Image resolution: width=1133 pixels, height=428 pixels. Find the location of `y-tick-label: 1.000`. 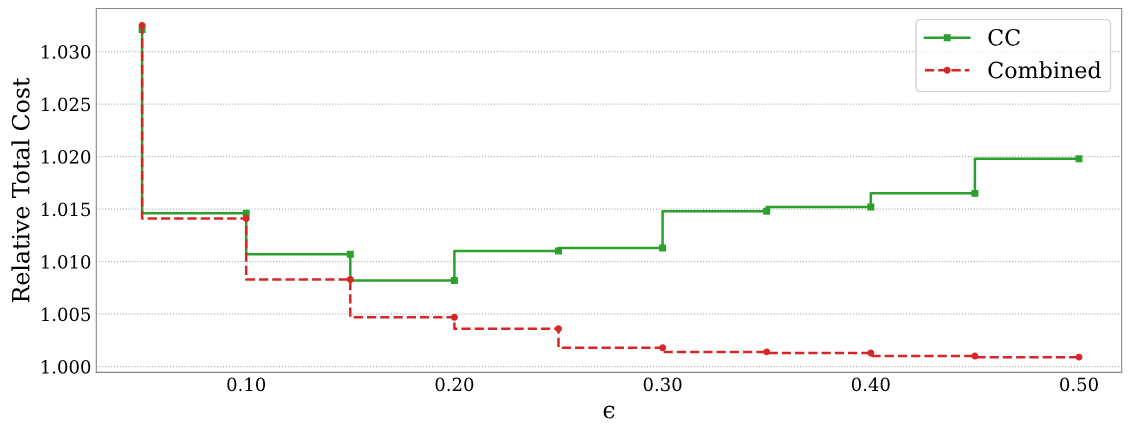

y-tick-label: 1.000 is located at coordinates (66, 367).